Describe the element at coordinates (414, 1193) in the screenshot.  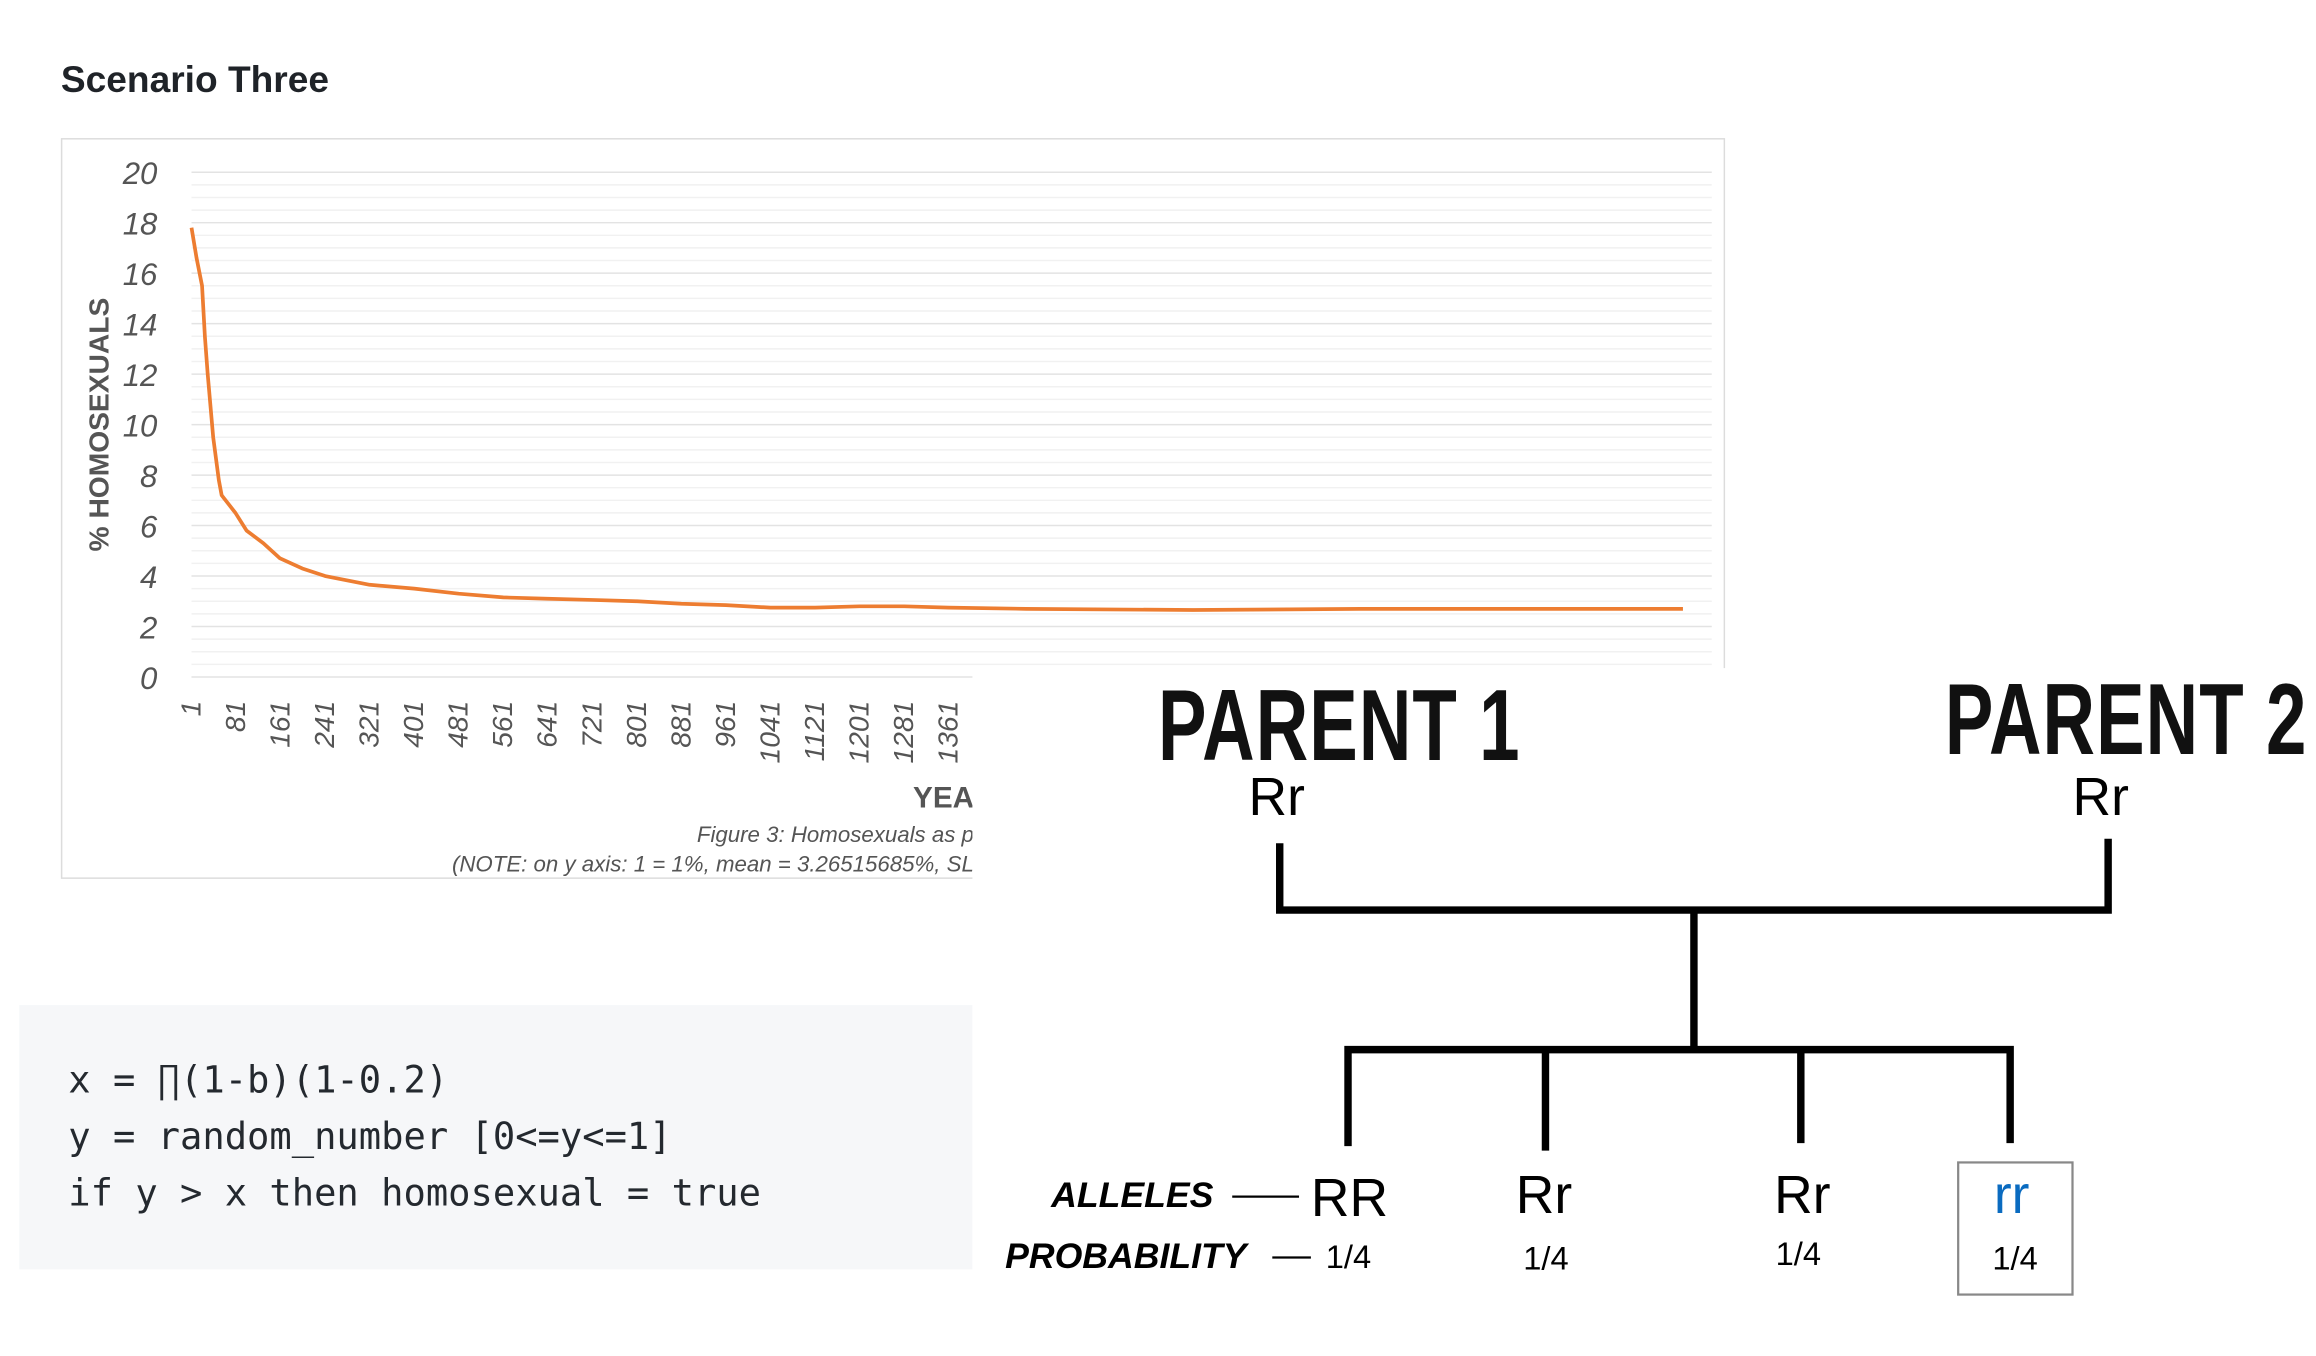
I see `code-line: if y > x then homosexual = true` at that location.